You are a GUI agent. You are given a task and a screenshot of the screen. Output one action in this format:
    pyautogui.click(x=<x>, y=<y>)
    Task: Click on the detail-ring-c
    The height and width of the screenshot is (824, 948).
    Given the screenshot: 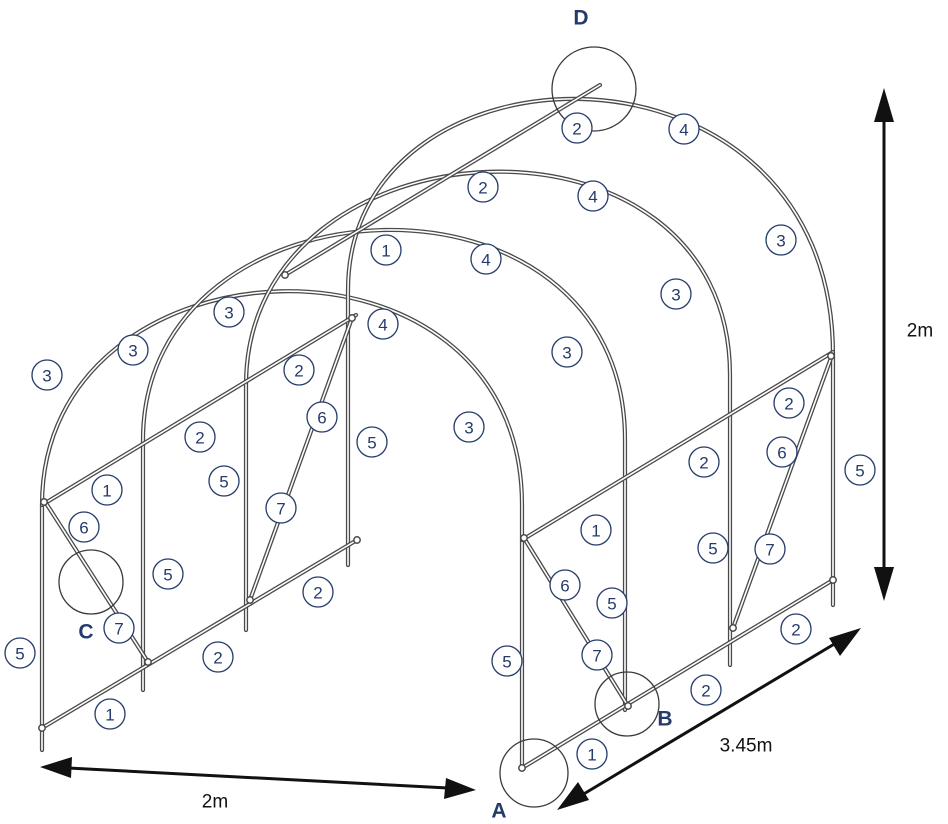 What is the action you would take?
    pyautogui.click(x=91, y=582)
    